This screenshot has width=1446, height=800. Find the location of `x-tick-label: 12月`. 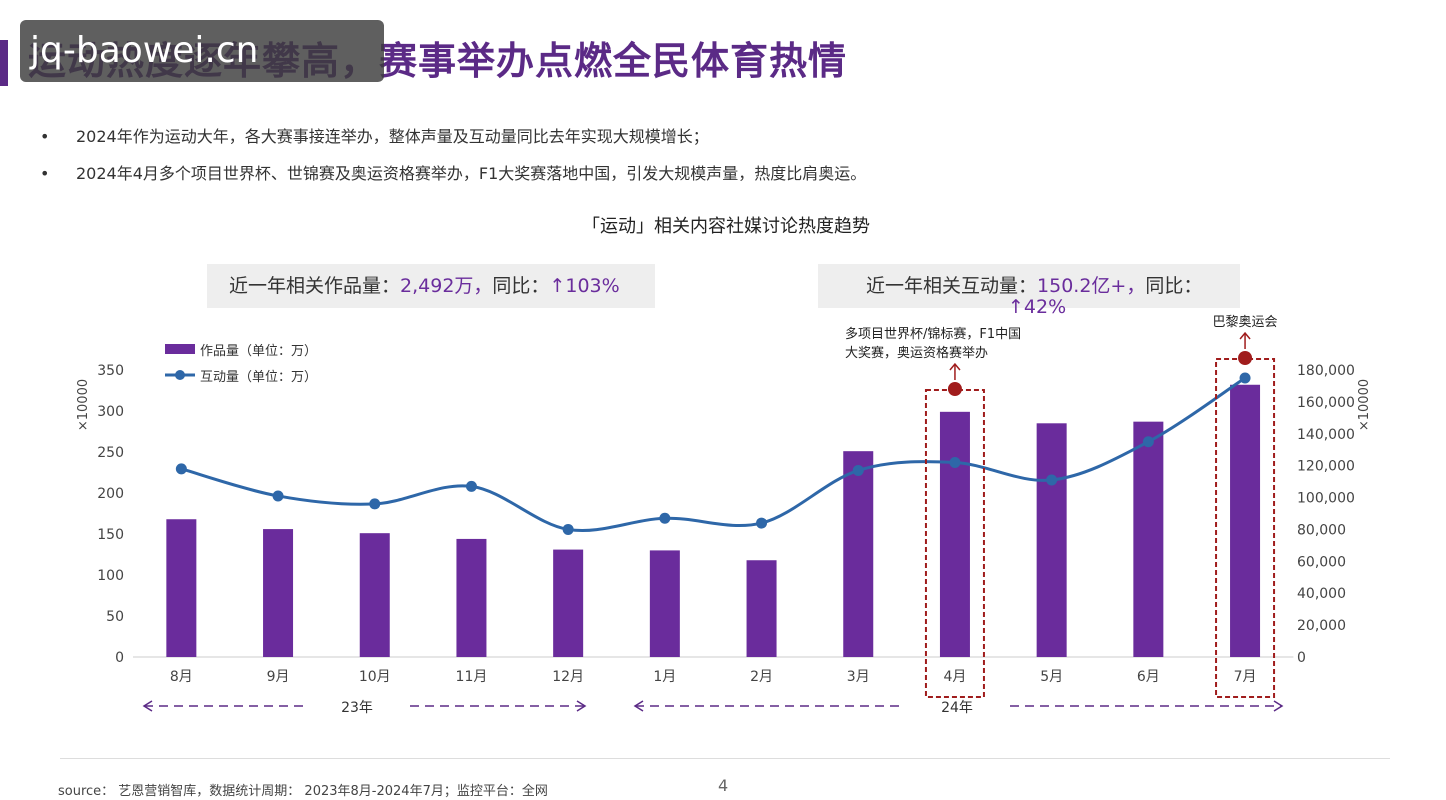

x-tick-label: 12月 is located at coordinates (568, 677).